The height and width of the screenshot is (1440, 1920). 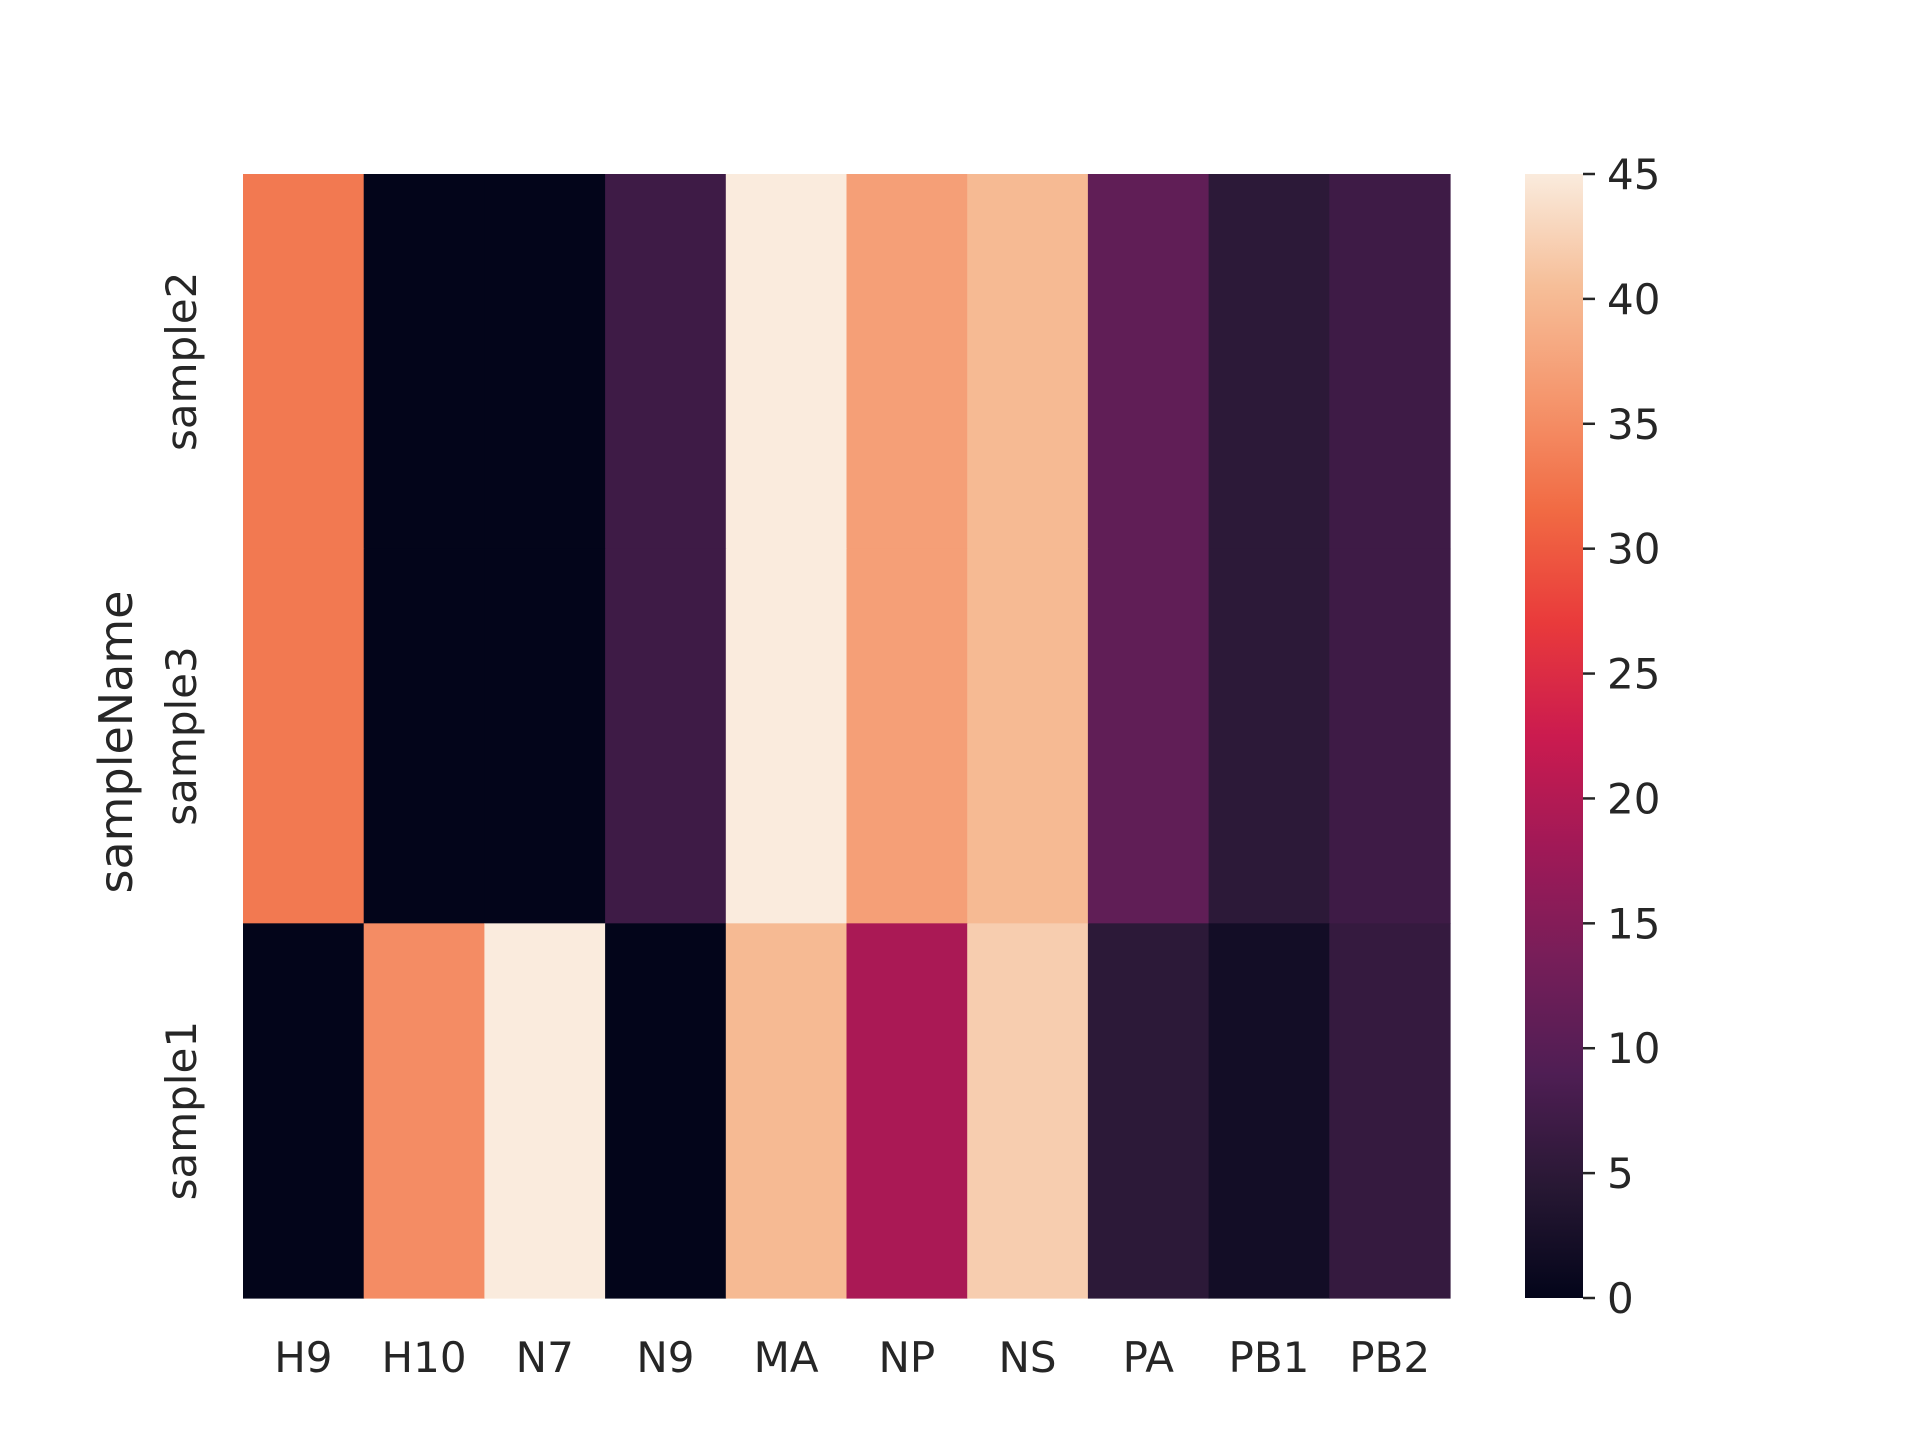 I want to click on colorbar-tick-label: 15, so click(x=1633, y=923).